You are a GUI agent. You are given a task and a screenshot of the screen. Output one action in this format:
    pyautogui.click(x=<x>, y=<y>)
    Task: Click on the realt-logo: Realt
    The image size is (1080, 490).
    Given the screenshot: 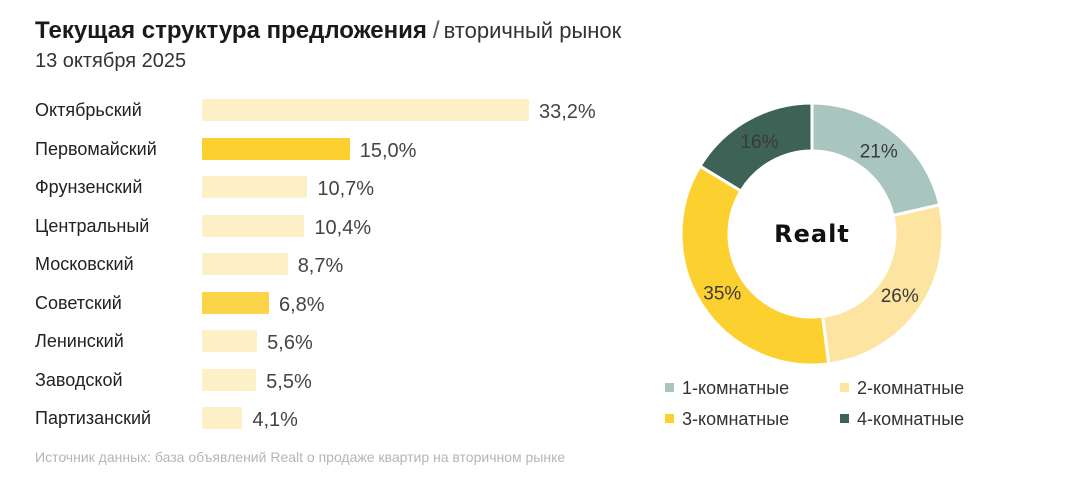 What is the action you would take?
    pyautogui.click(x=812, y=234)
    